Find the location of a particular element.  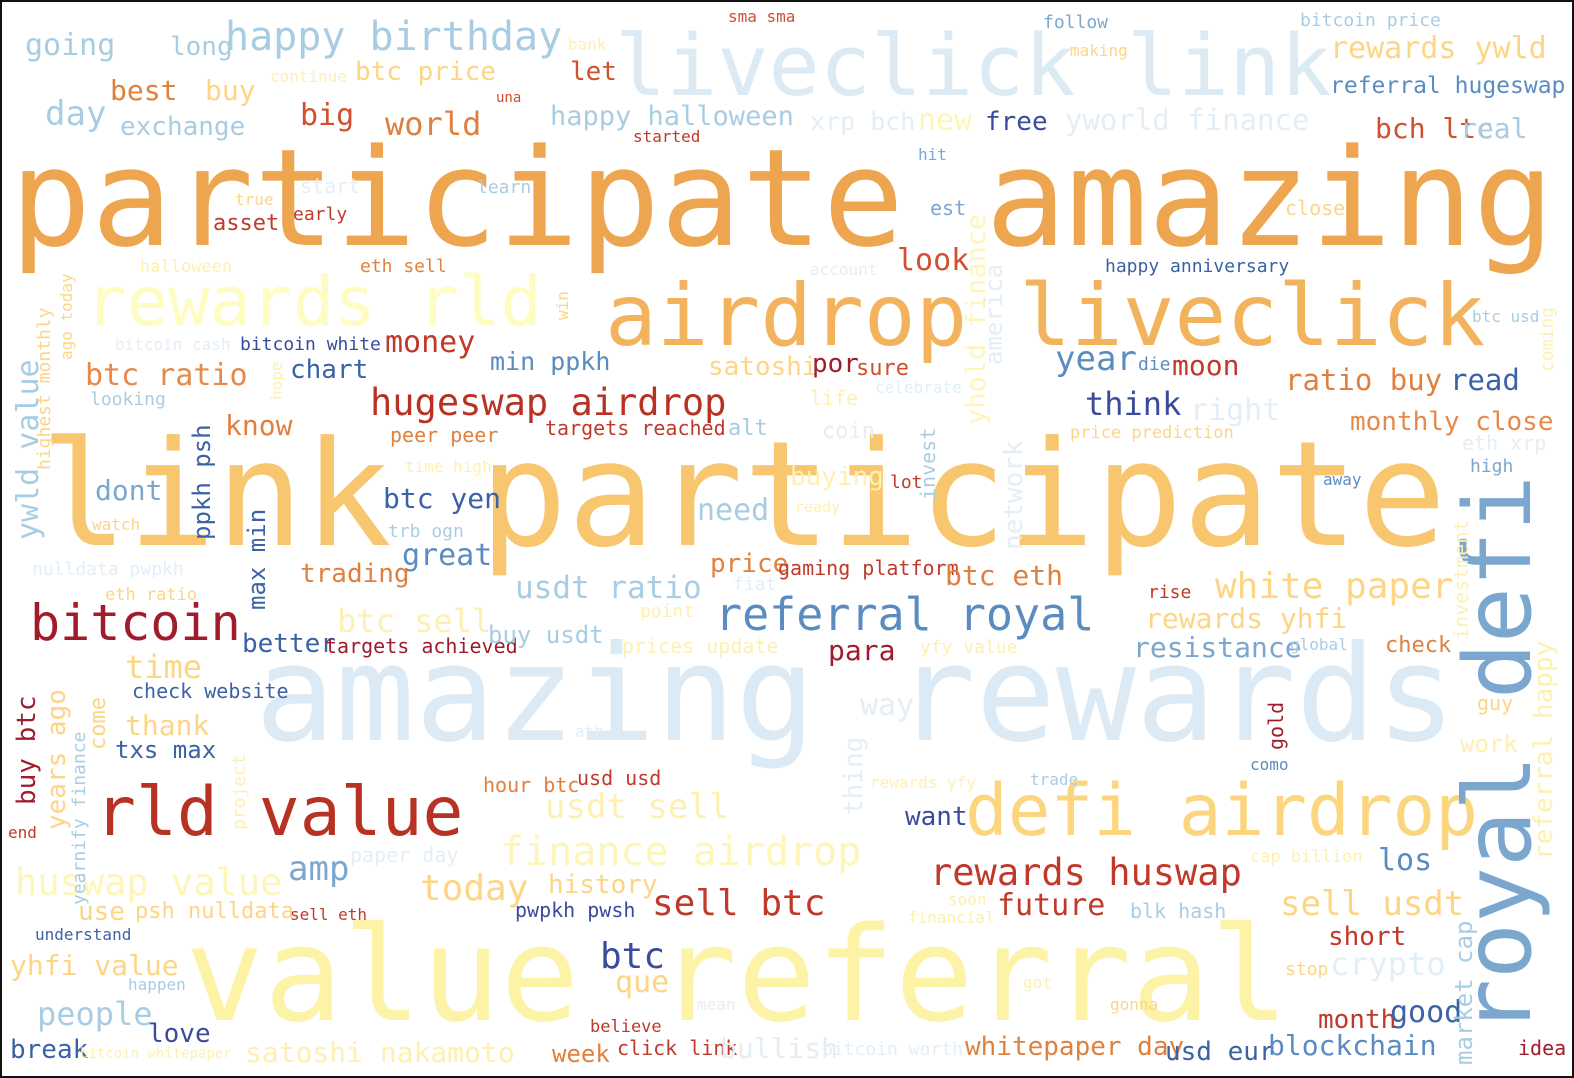

word: idea is located at coordinates (1542, 1048).